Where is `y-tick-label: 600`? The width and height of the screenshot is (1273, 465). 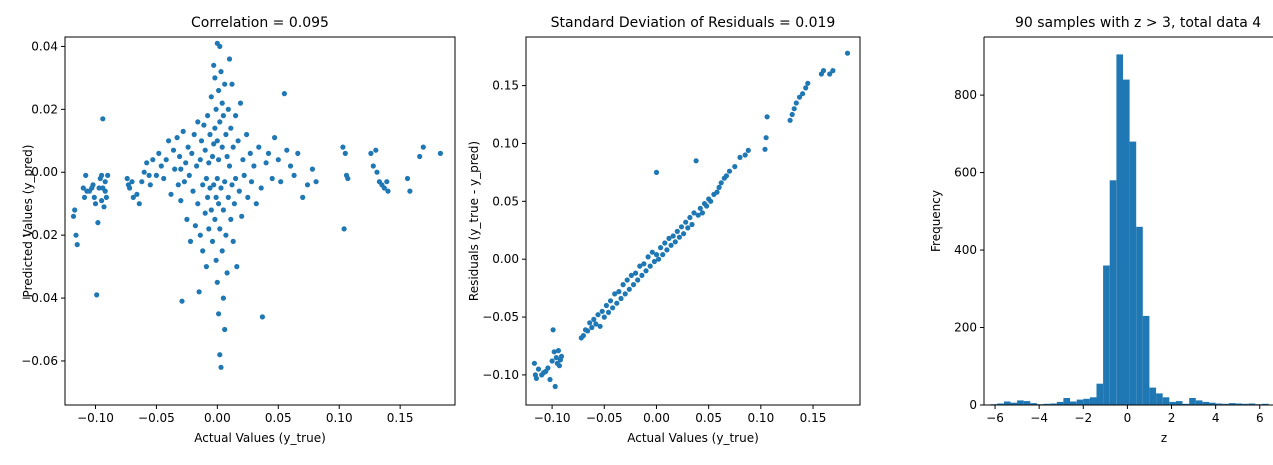
y-tick-label: 600 is located at coordinates (965, 173).